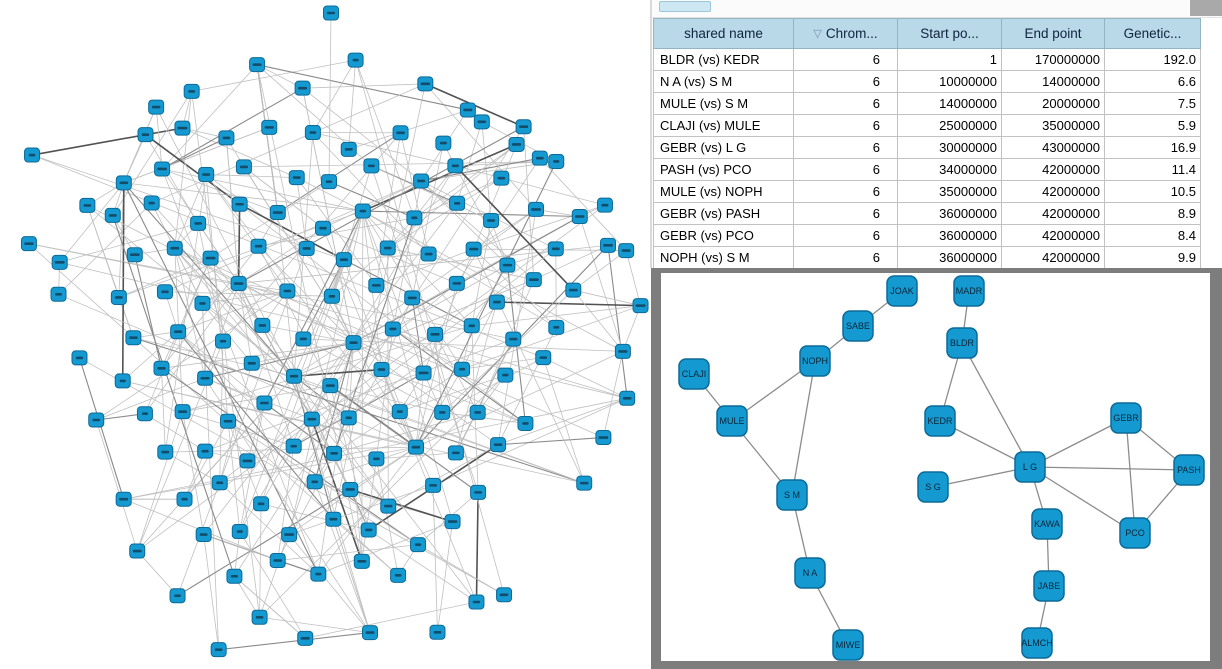 The height and width of the screenshot is (669, 1222). What do you see at coordinates (810, 573) in the screenshot?
I see `network-node-n-a: N A` at bounding box center [810, 573].